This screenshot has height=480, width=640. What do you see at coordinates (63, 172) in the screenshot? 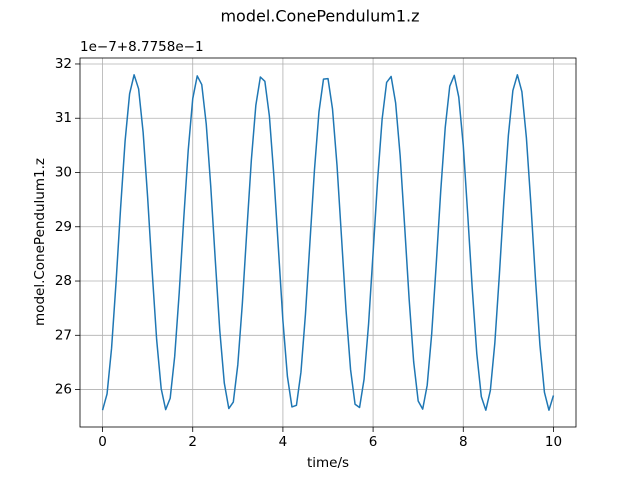
I see `y-tick-label: 30` at bounding box center [63, 172].